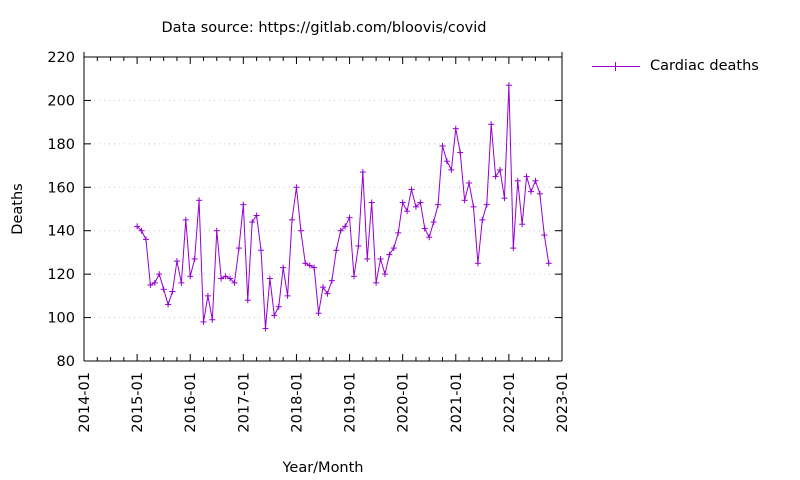 This screenshot has width=800, height=480. I want to click on svg-text: 2015-01, so click(138, 402).